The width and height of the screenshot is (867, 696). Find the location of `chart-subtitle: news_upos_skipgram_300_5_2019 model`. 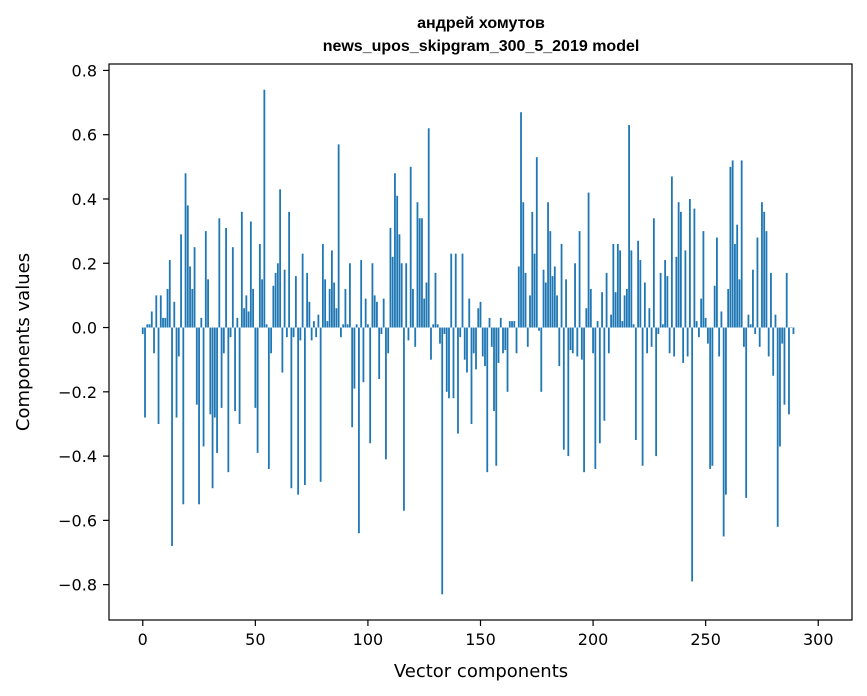

chart-subtitle: news_upos_skipgram_300_5_2019 model is located at coordinates (481, 46).